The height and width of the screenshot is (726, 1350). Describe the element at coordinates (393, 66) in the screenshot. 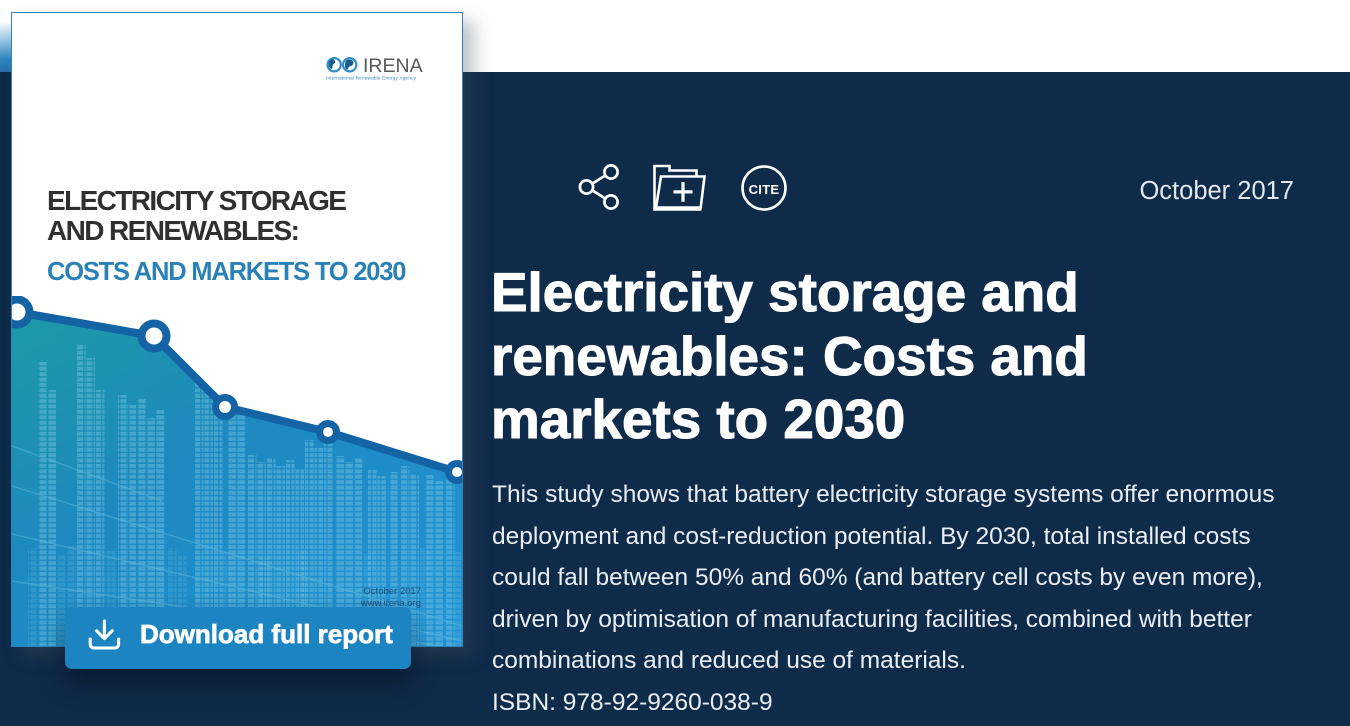

I see `svg-text: IRENA` at that location.